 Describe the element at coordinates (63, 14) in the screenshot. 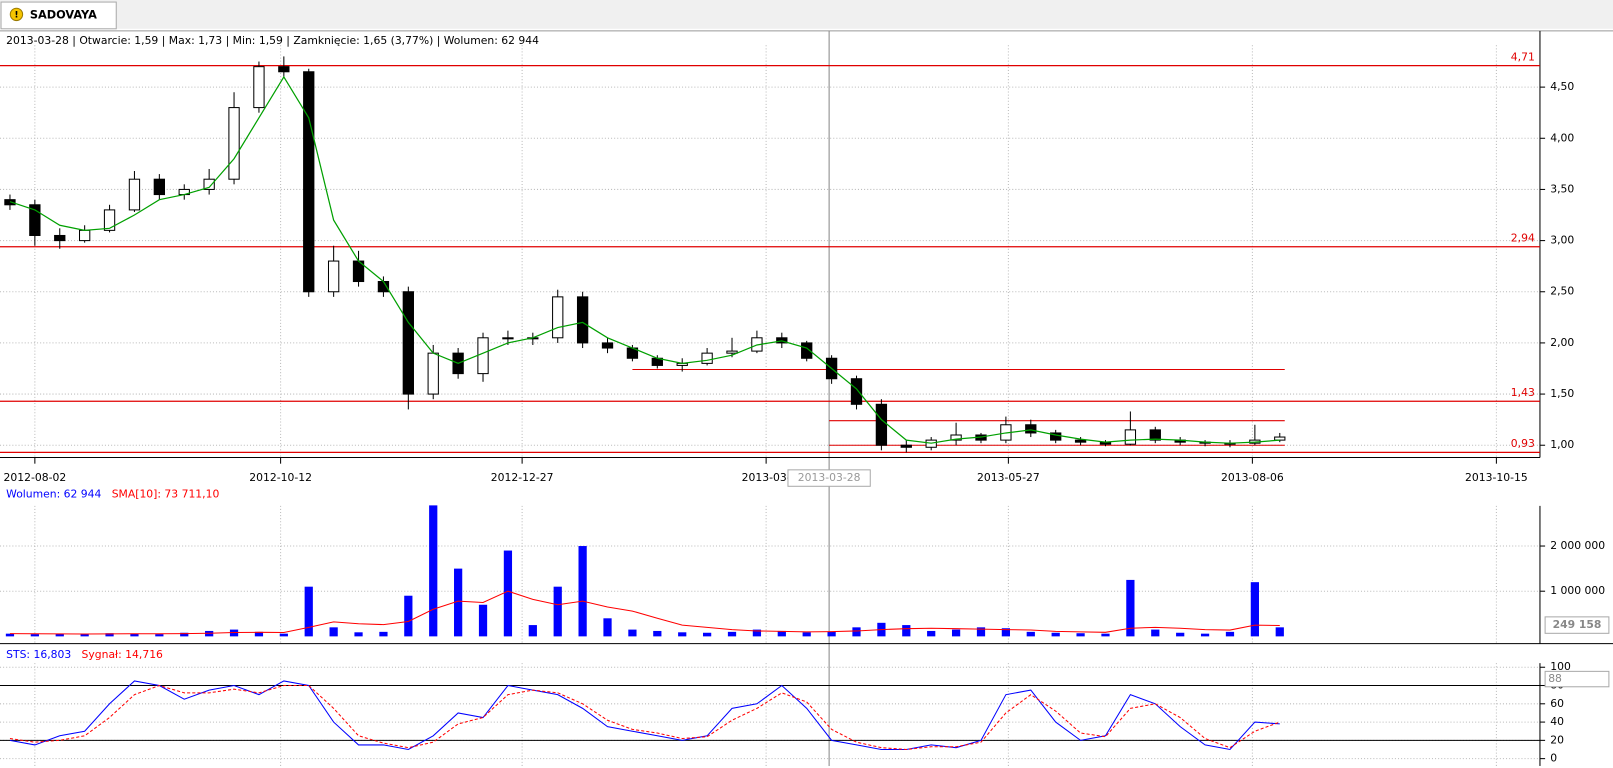

I see `tab-title: SADOVAYA` at that location.